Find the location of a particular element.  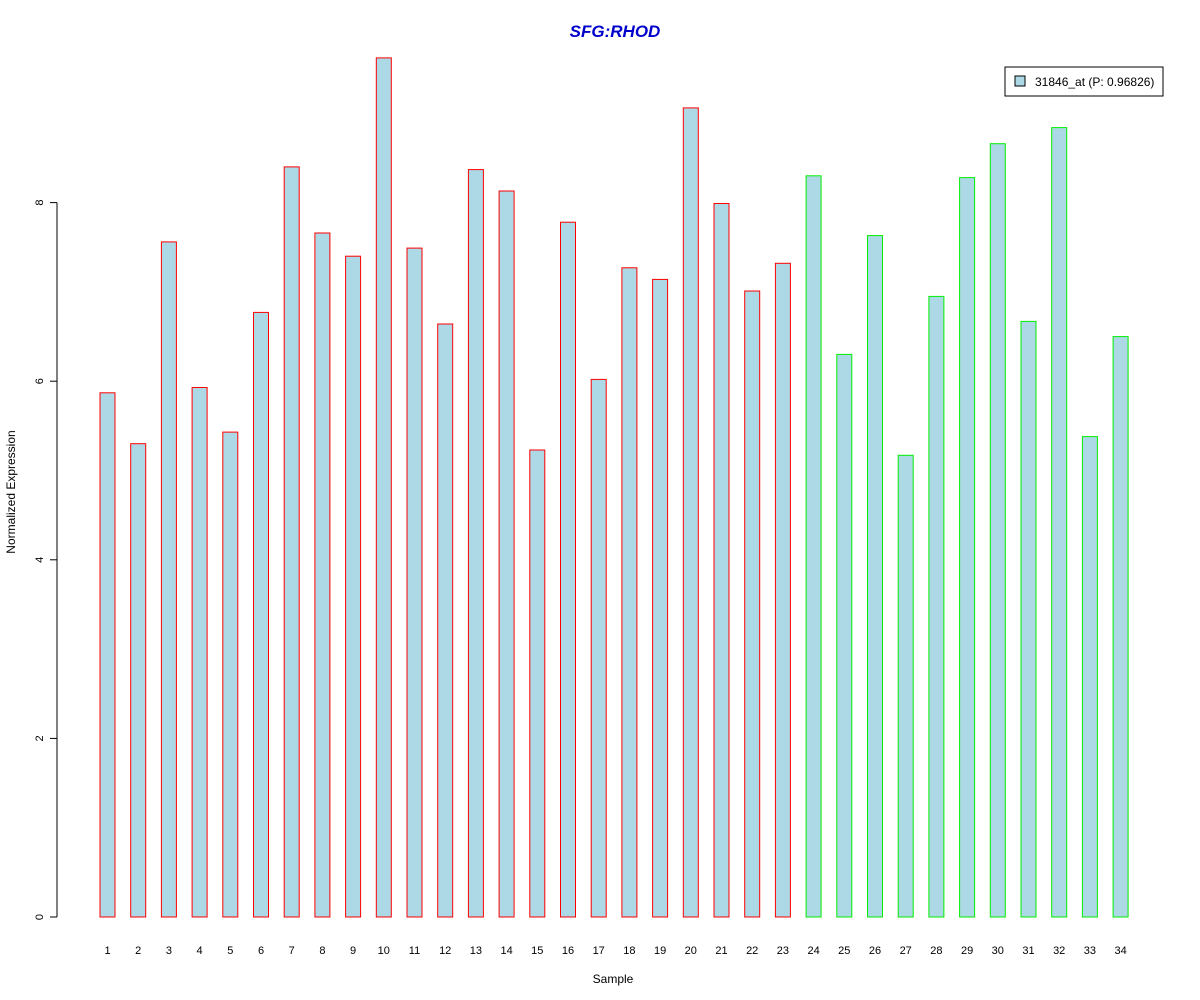

x-tick-label: 9 is located at coordinates (353, 951).